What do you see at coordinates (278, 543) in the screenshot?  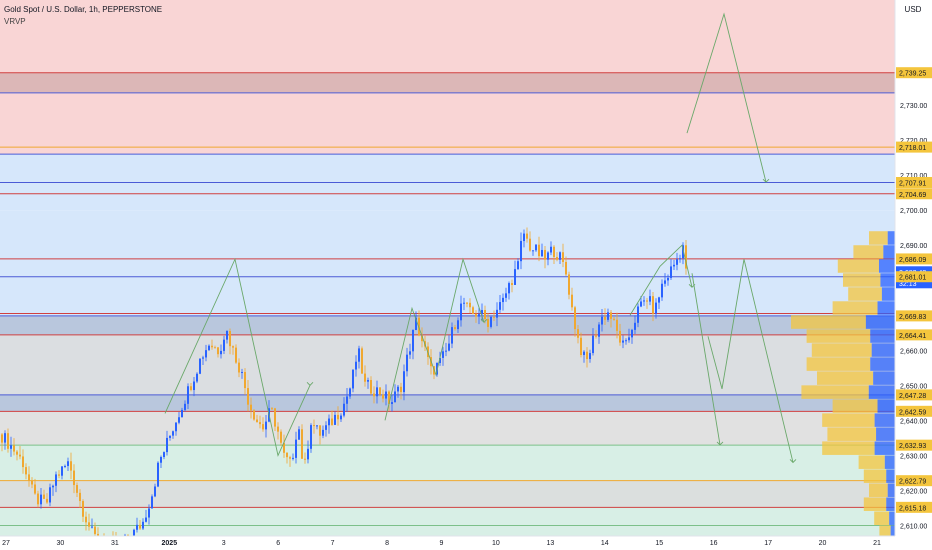 I see `x-tick-label-5: 6` at bounding box center [278, 543].